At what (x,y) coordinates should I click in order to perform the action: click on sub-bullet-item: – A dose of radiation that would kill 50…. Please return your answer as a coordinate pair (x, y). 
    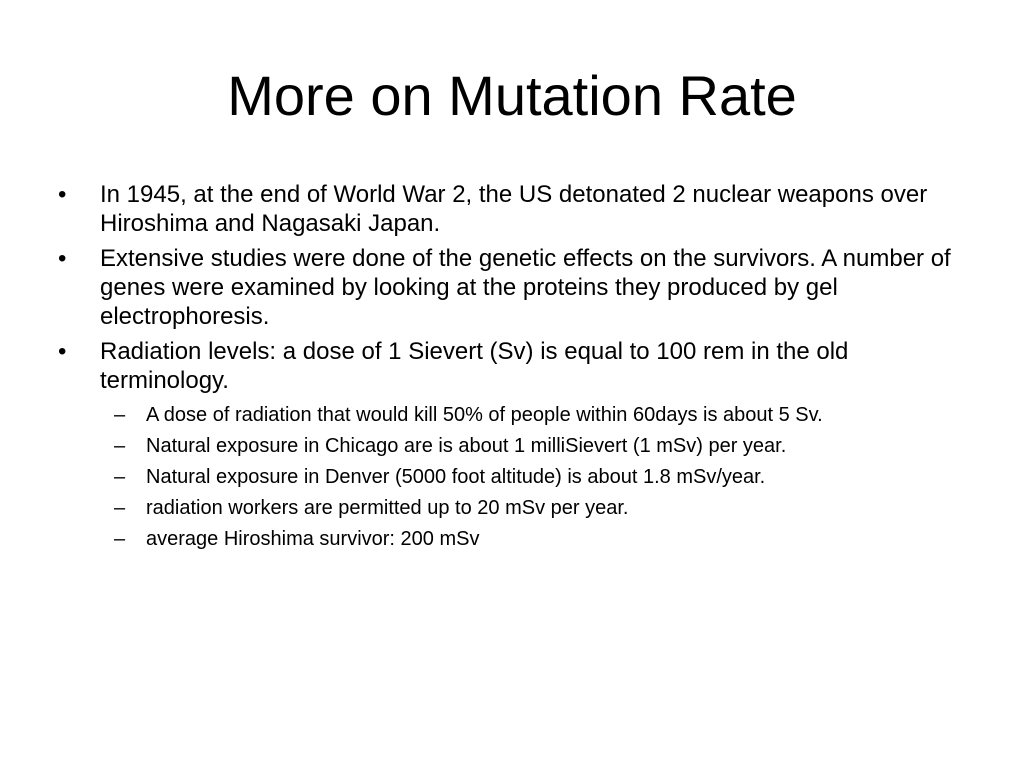
    Looking at the image, I should click on (523, 415).